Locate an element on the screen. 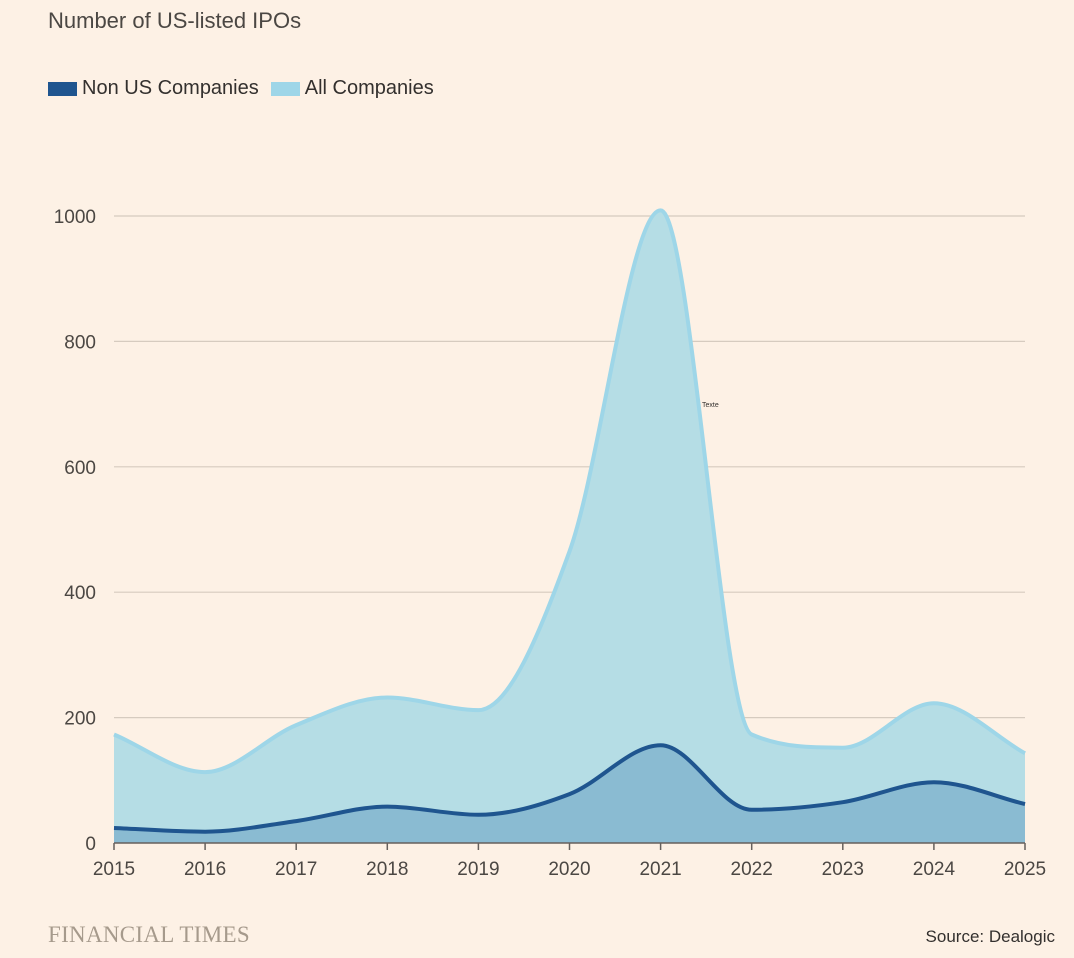 This screenshot has height=958, width=1074. y-tick-label: 600 is located at coordinates (80, 468).